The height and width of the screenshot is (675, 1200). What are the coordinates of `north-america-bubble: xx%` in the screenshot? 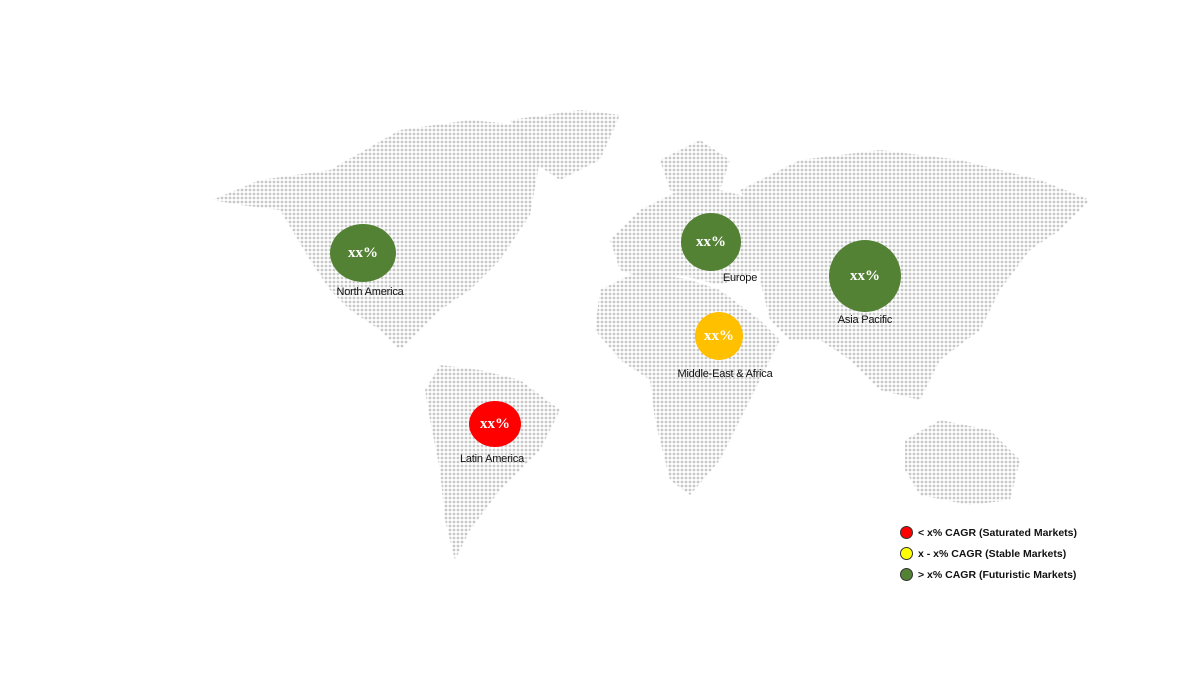 It's located at (363, 253).